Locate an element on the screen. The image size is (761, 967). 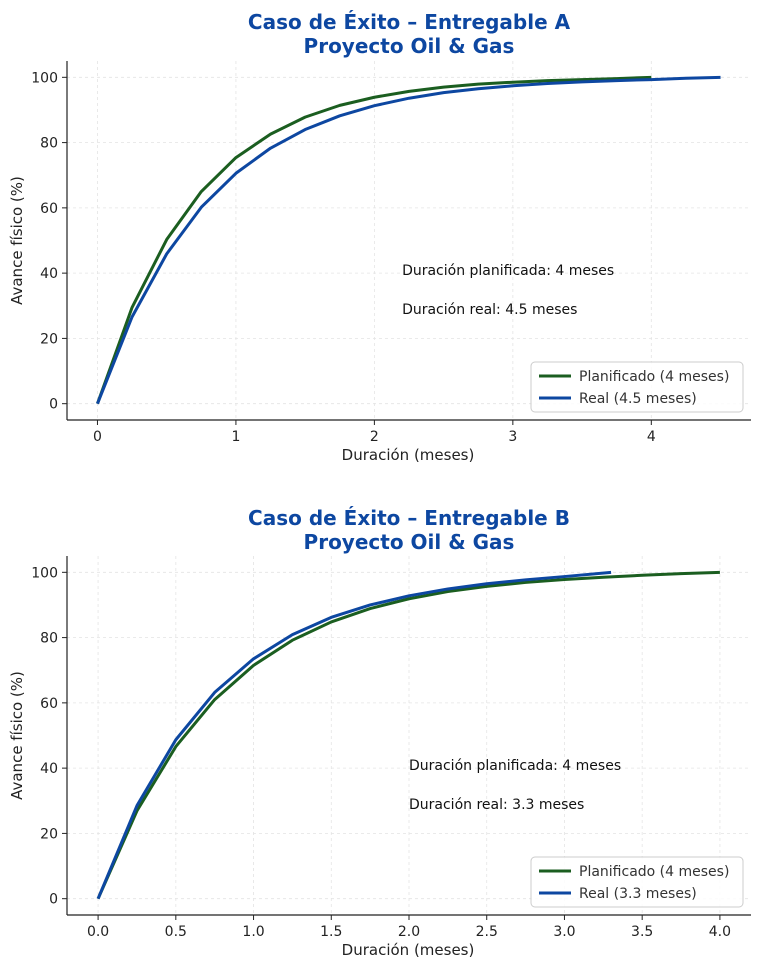
legend: Planificado (4 meses) Real (3.3 meses) is located at coordinates (637, 882).